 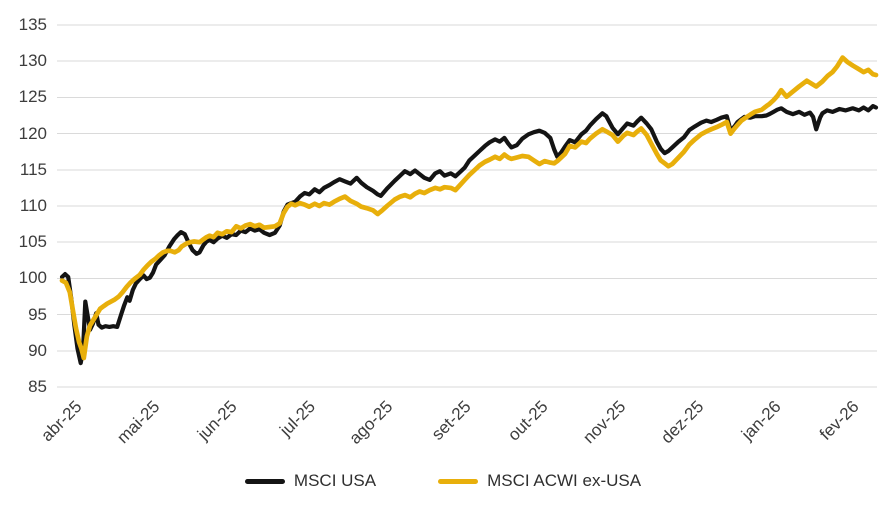 I want to click on legend-label-msci-acwi-ex-usa: MSCI ACWI ex-USA, so click(x=564, y=480).